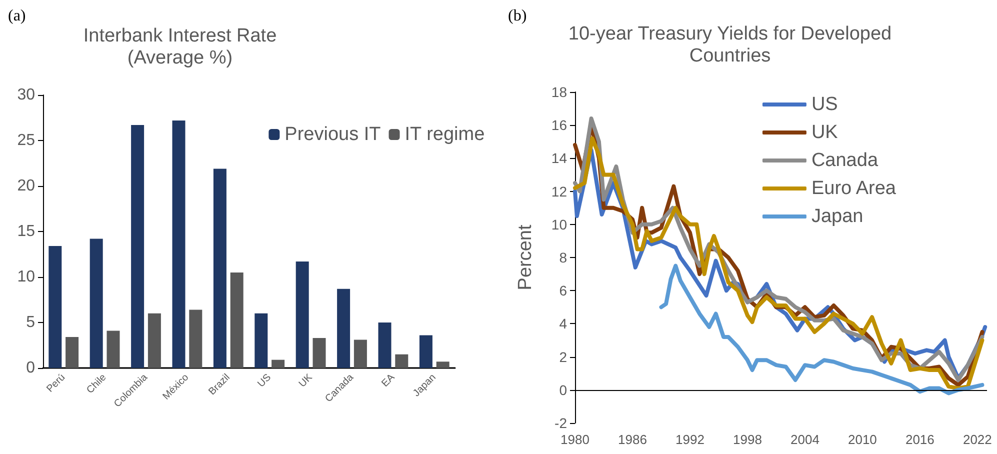 This screenshot has width=997, height=454. Describe the element at coordinates (837, 216) in the screenshot. I see `legend-label: Japan` at that location.